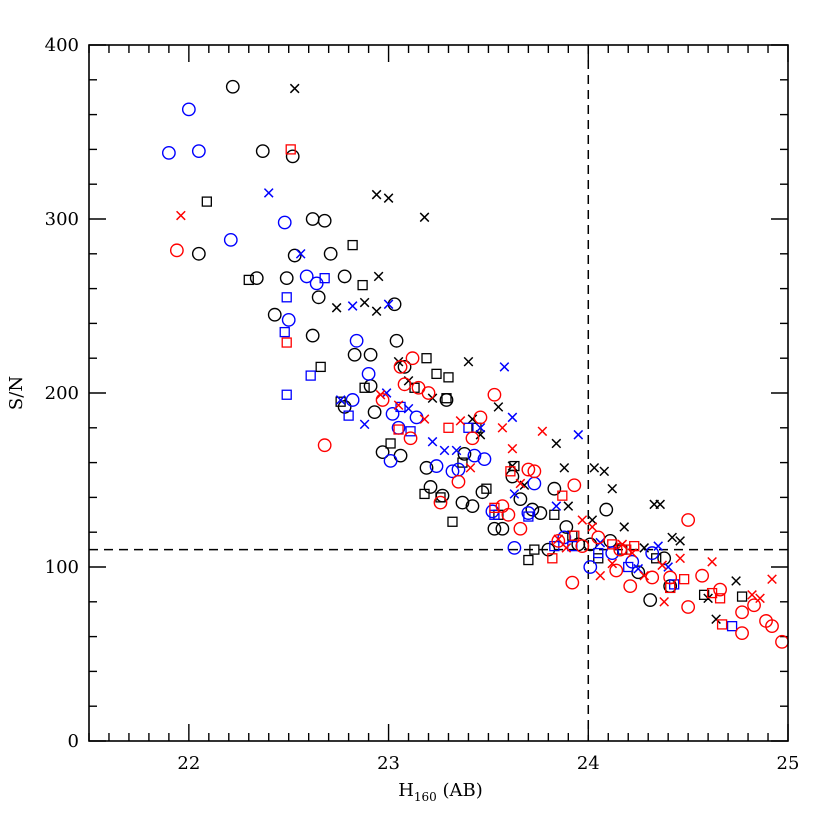  Describe the element at coordinates (188, 763) in the screenshot. I see `x-tick-label: 22` at that location.